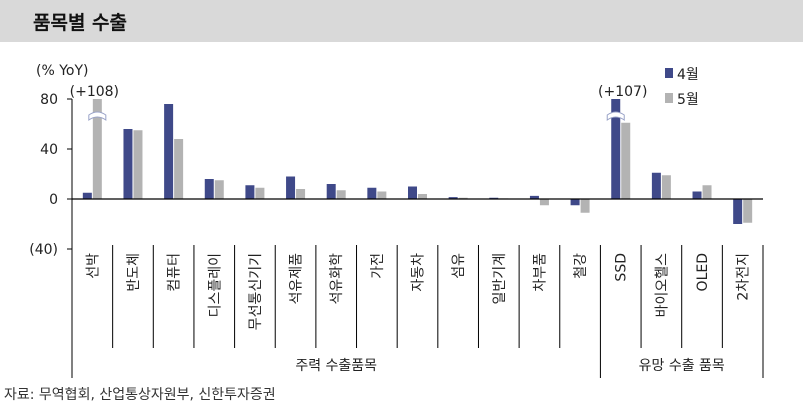 The image size is (803, 413). Describe the element at coordinates (419, 272) in the screenshot. I see `x-tick-label: 자동차` at that location.